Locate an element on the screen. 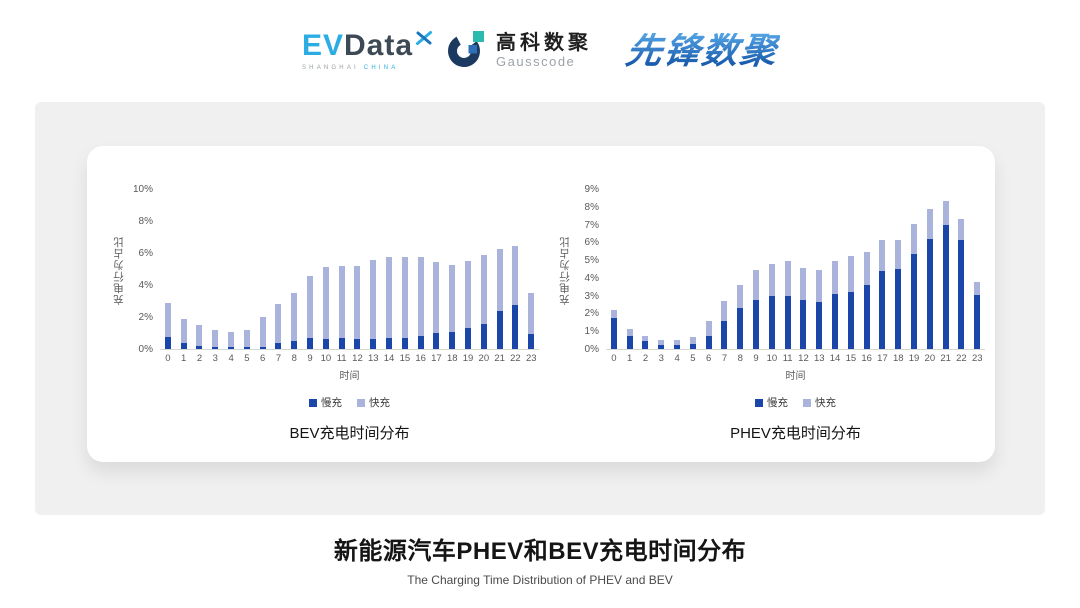  x-tick: 9 is located at coordinates (310, 358).